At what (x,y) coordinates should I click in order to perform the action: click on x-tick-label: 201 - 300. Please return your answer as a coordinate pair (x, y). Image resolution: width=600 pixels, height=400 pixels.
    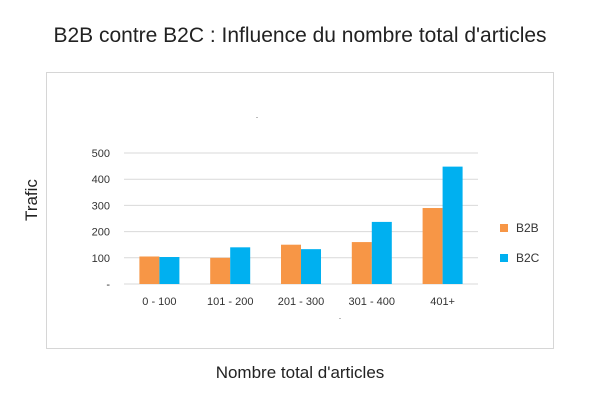
    Looking at the image, I should click on (301, 302).